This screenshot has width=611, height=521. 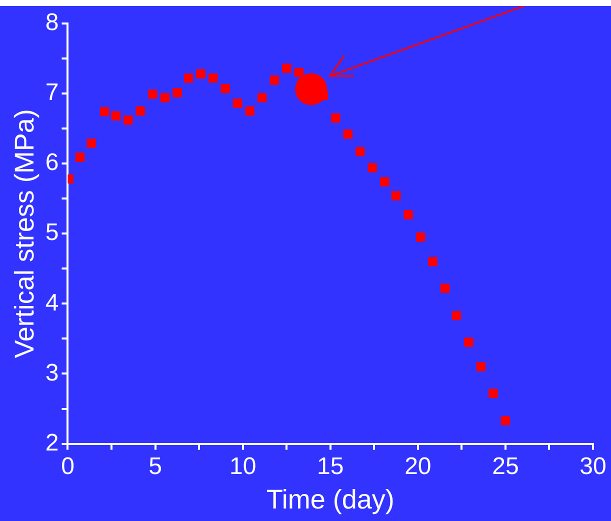 What do you see at coordinates (25, 233) in the screenshot?
I see `y-axis-title: Vertical stress (MPa)` at bounding box center [25, 233].